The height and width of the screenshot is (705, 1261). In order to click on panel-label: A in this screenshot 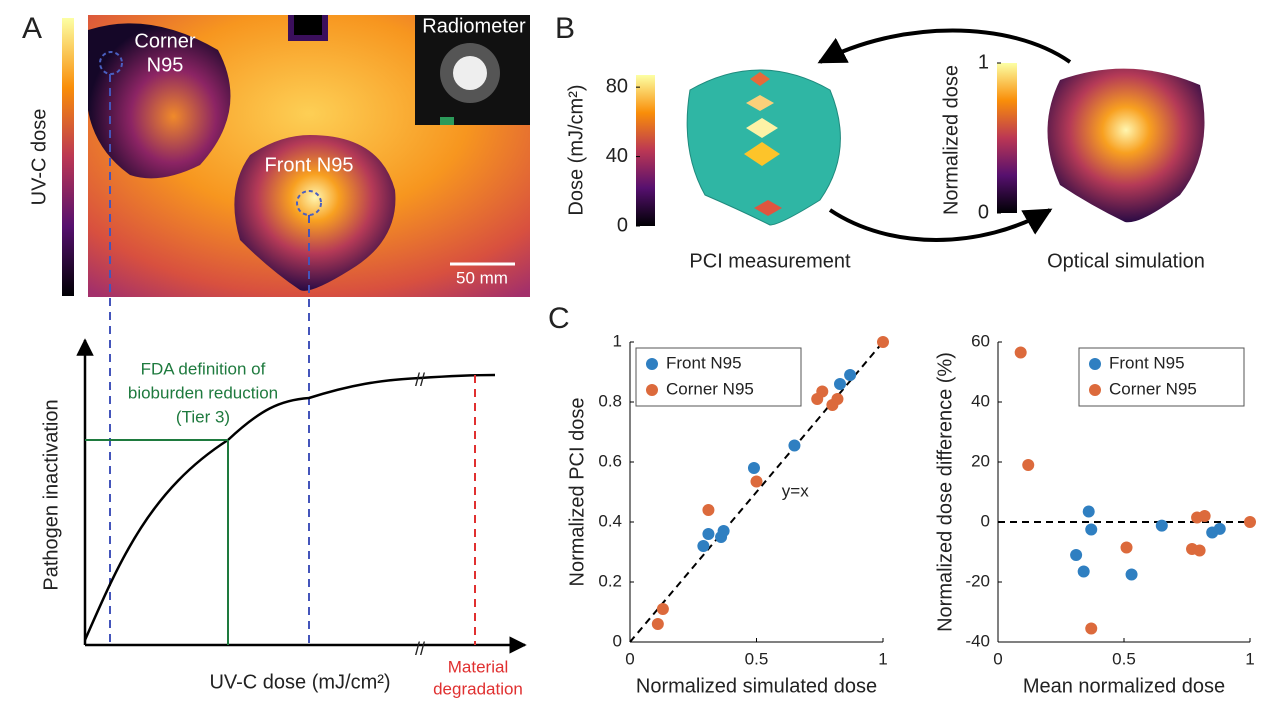, I will do `click(32, 28)`.